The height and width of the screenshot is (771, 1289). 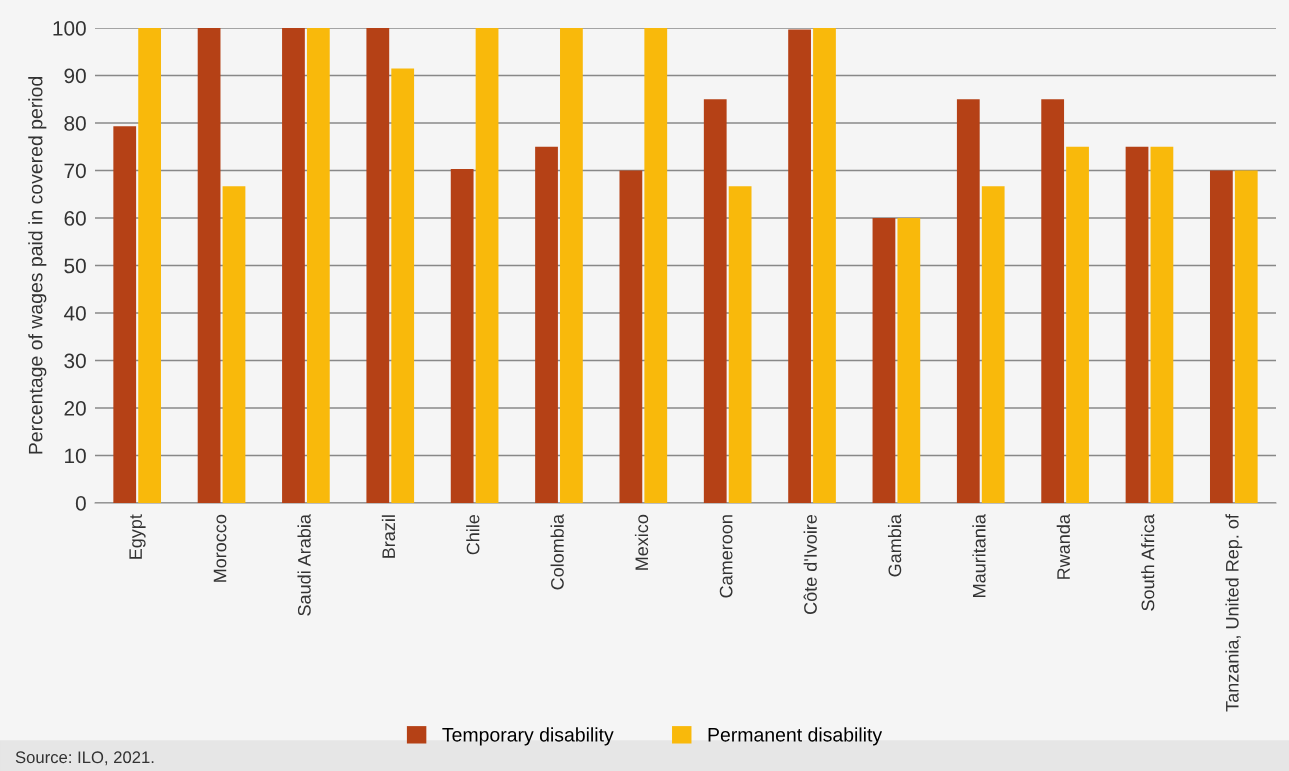 What do you see at coordinates (84, 758) in the screenshot?
I see `source-note: Source: ILO, 2021.` at bounding box center [84, 758].